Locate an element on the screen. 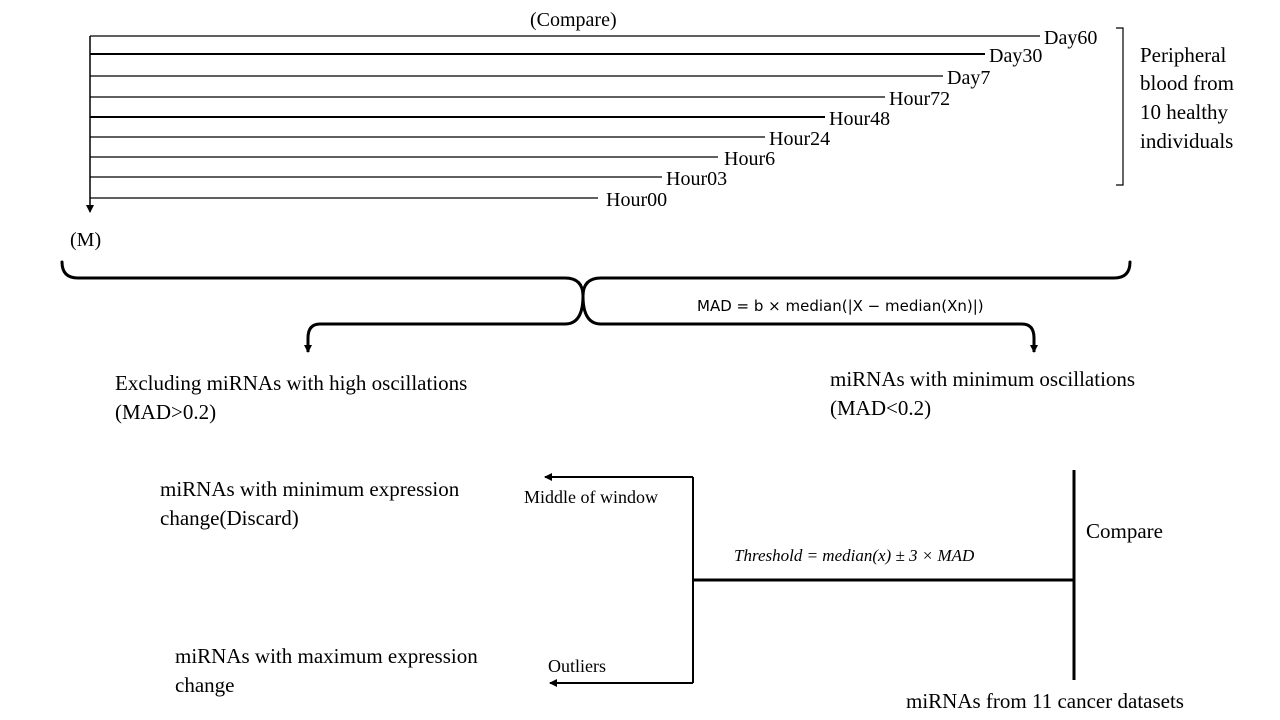 The image size is (1280, 720). timepoint-label-hour03: Hour03 is located at coordinates (696, 179).